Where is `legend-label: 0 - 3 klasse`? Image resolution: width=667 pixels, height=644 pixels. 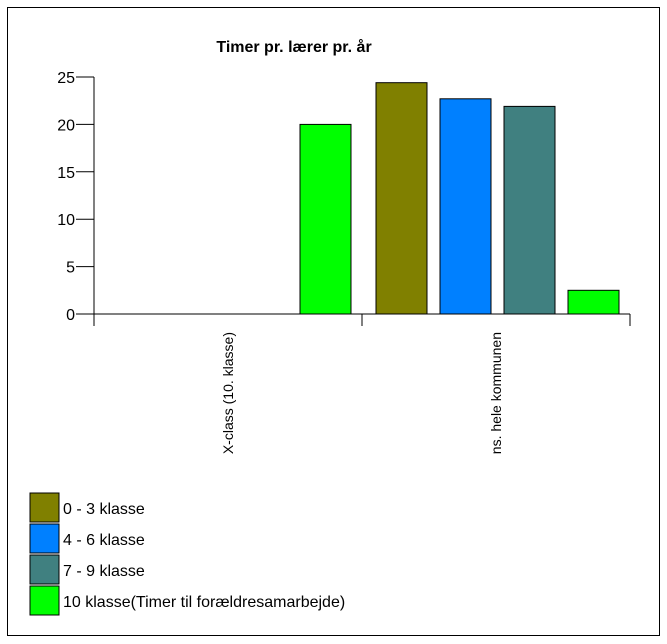
legend-label: 0 - 3 klasse is located at coordinates (104, 509).